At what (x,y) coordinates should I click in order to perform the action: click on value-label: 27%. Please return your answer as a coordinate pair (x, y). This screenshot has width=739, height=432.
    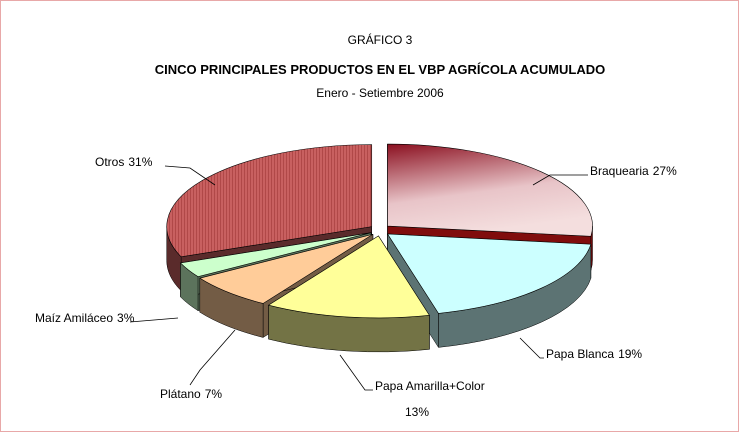
    Looking at the image, I should click on (665, 171).